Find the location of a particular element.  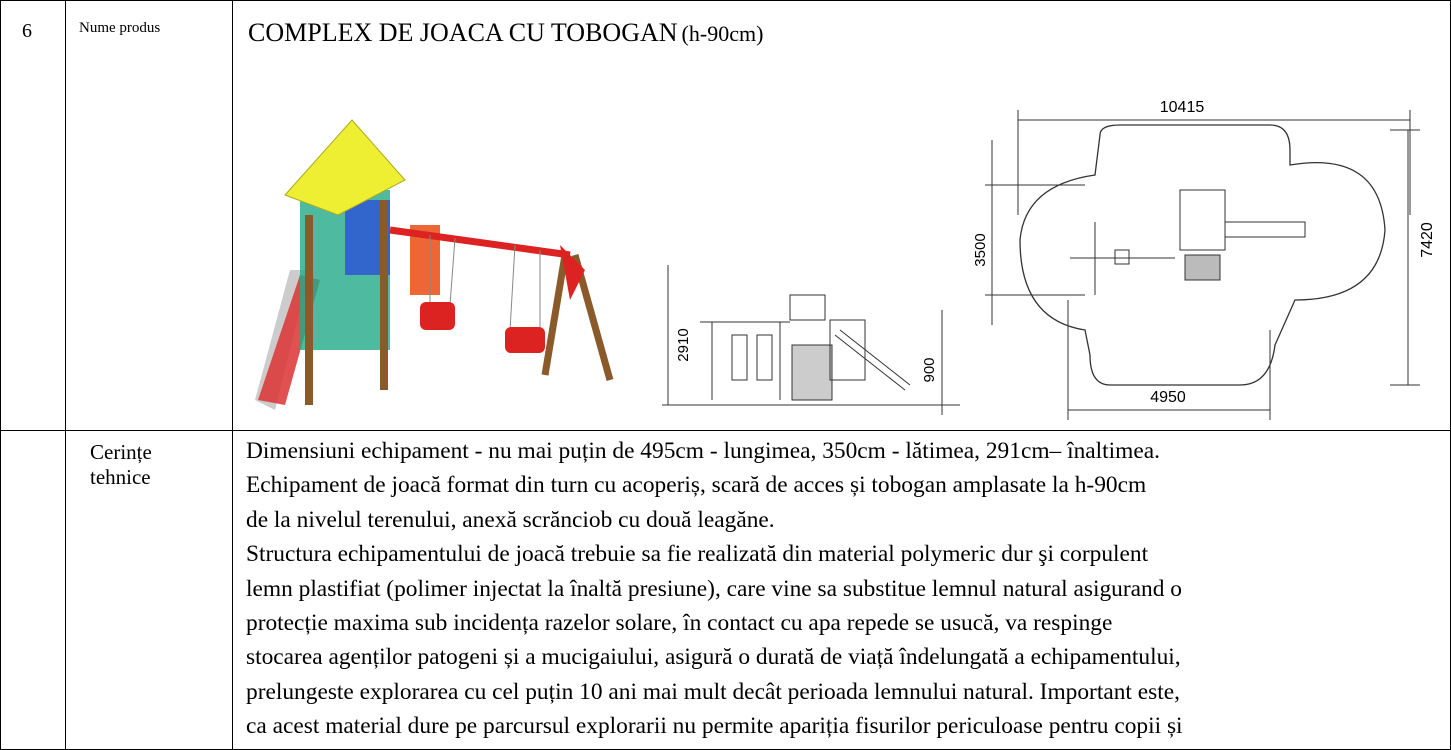

side-view is located at coordinates (811, 340).